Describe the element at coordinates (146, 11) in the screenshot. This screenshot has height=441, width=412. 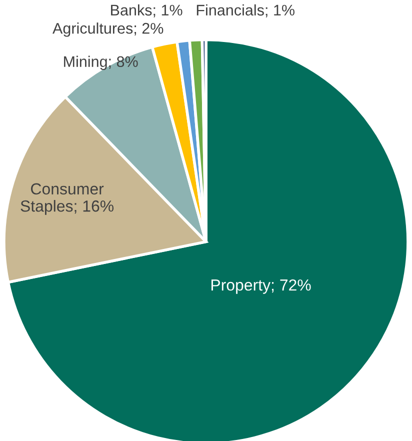
I see `slice-label: Banks; 1%` at that location.